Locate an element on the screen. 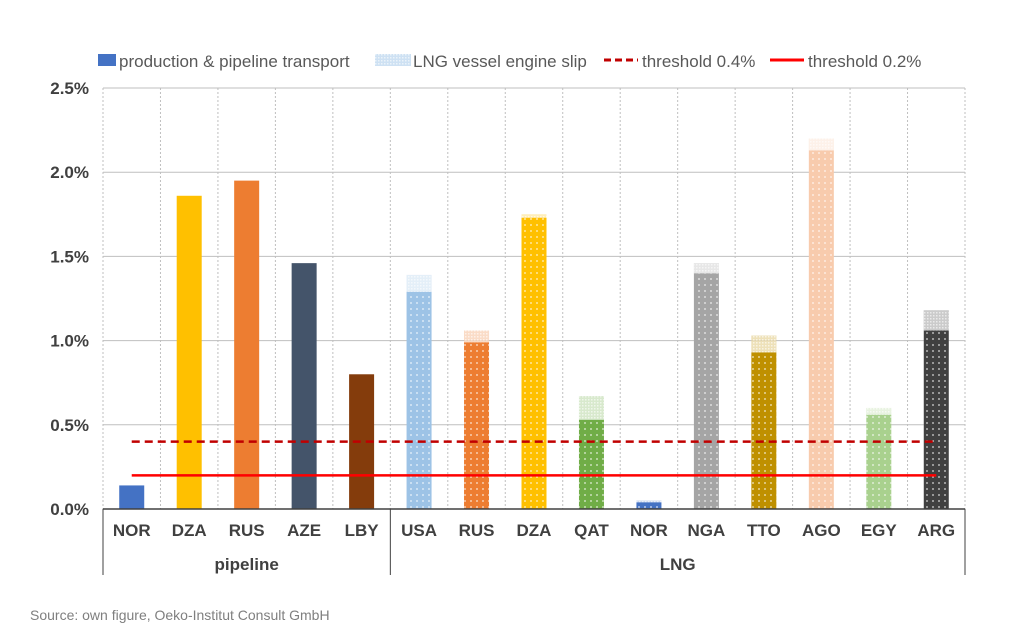 The image size is (1024, 642). x-tick-label: ARG is located at coordinates (936, 530).